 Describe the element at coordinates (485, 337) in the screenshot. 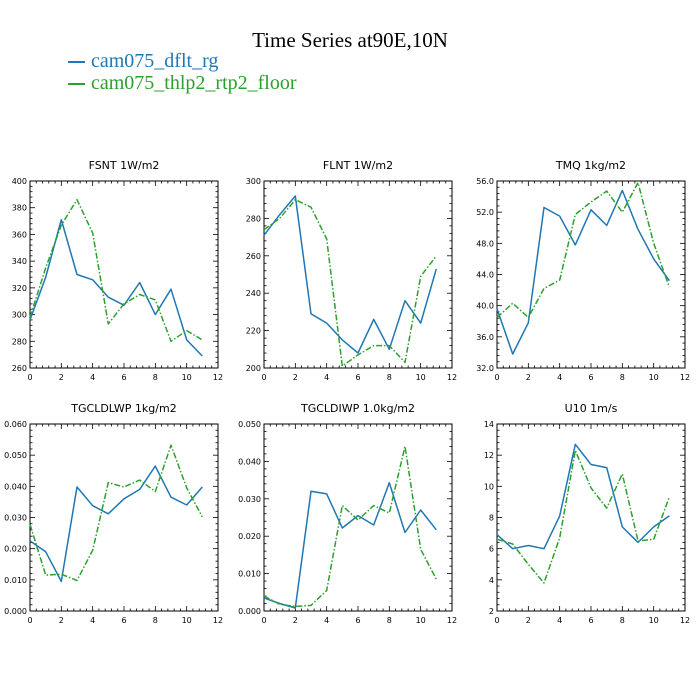

I see `y-tick-label: 36.0` at that location.